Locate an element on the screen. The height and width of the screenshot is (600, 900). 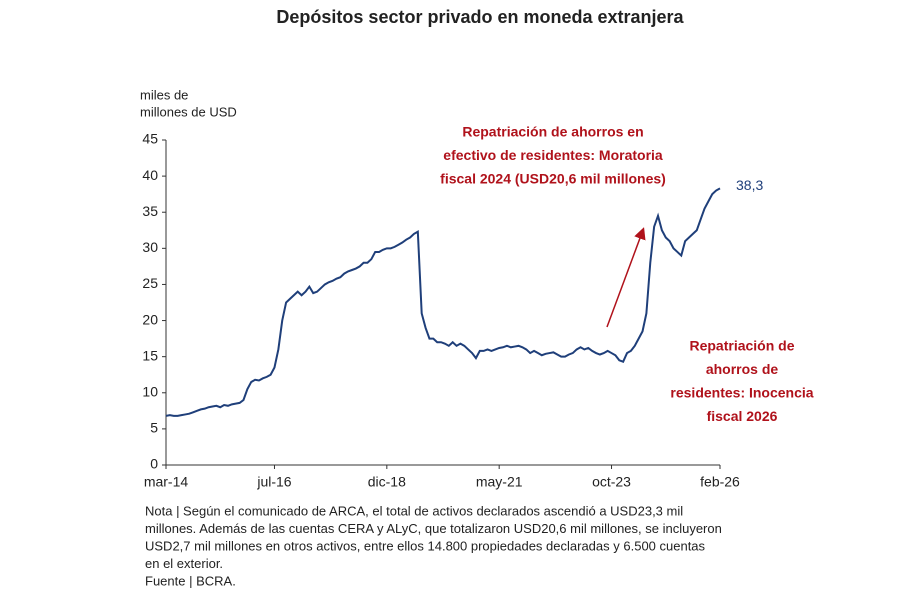
annotation: efectivo de residentes: Moratoria is located at coordinates (553, 155).